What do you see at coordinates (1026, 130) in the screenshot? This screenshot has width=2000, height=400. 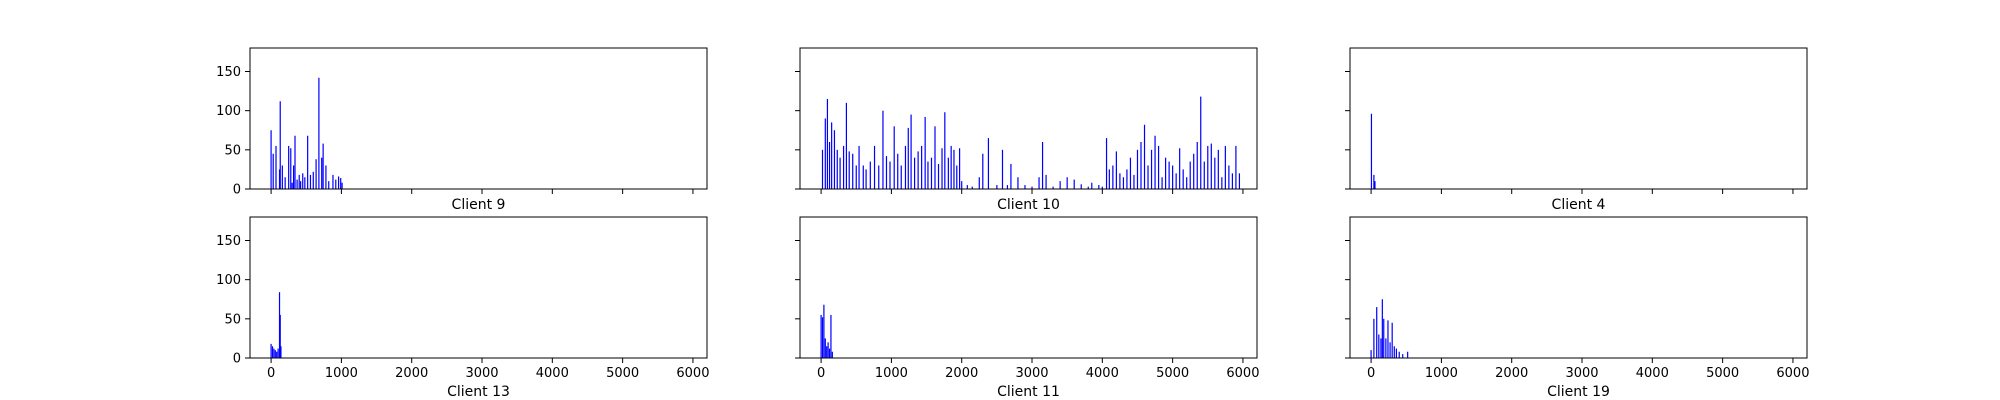 I see `panel-client-10: Client 10` at bounding box center [1026, 130].